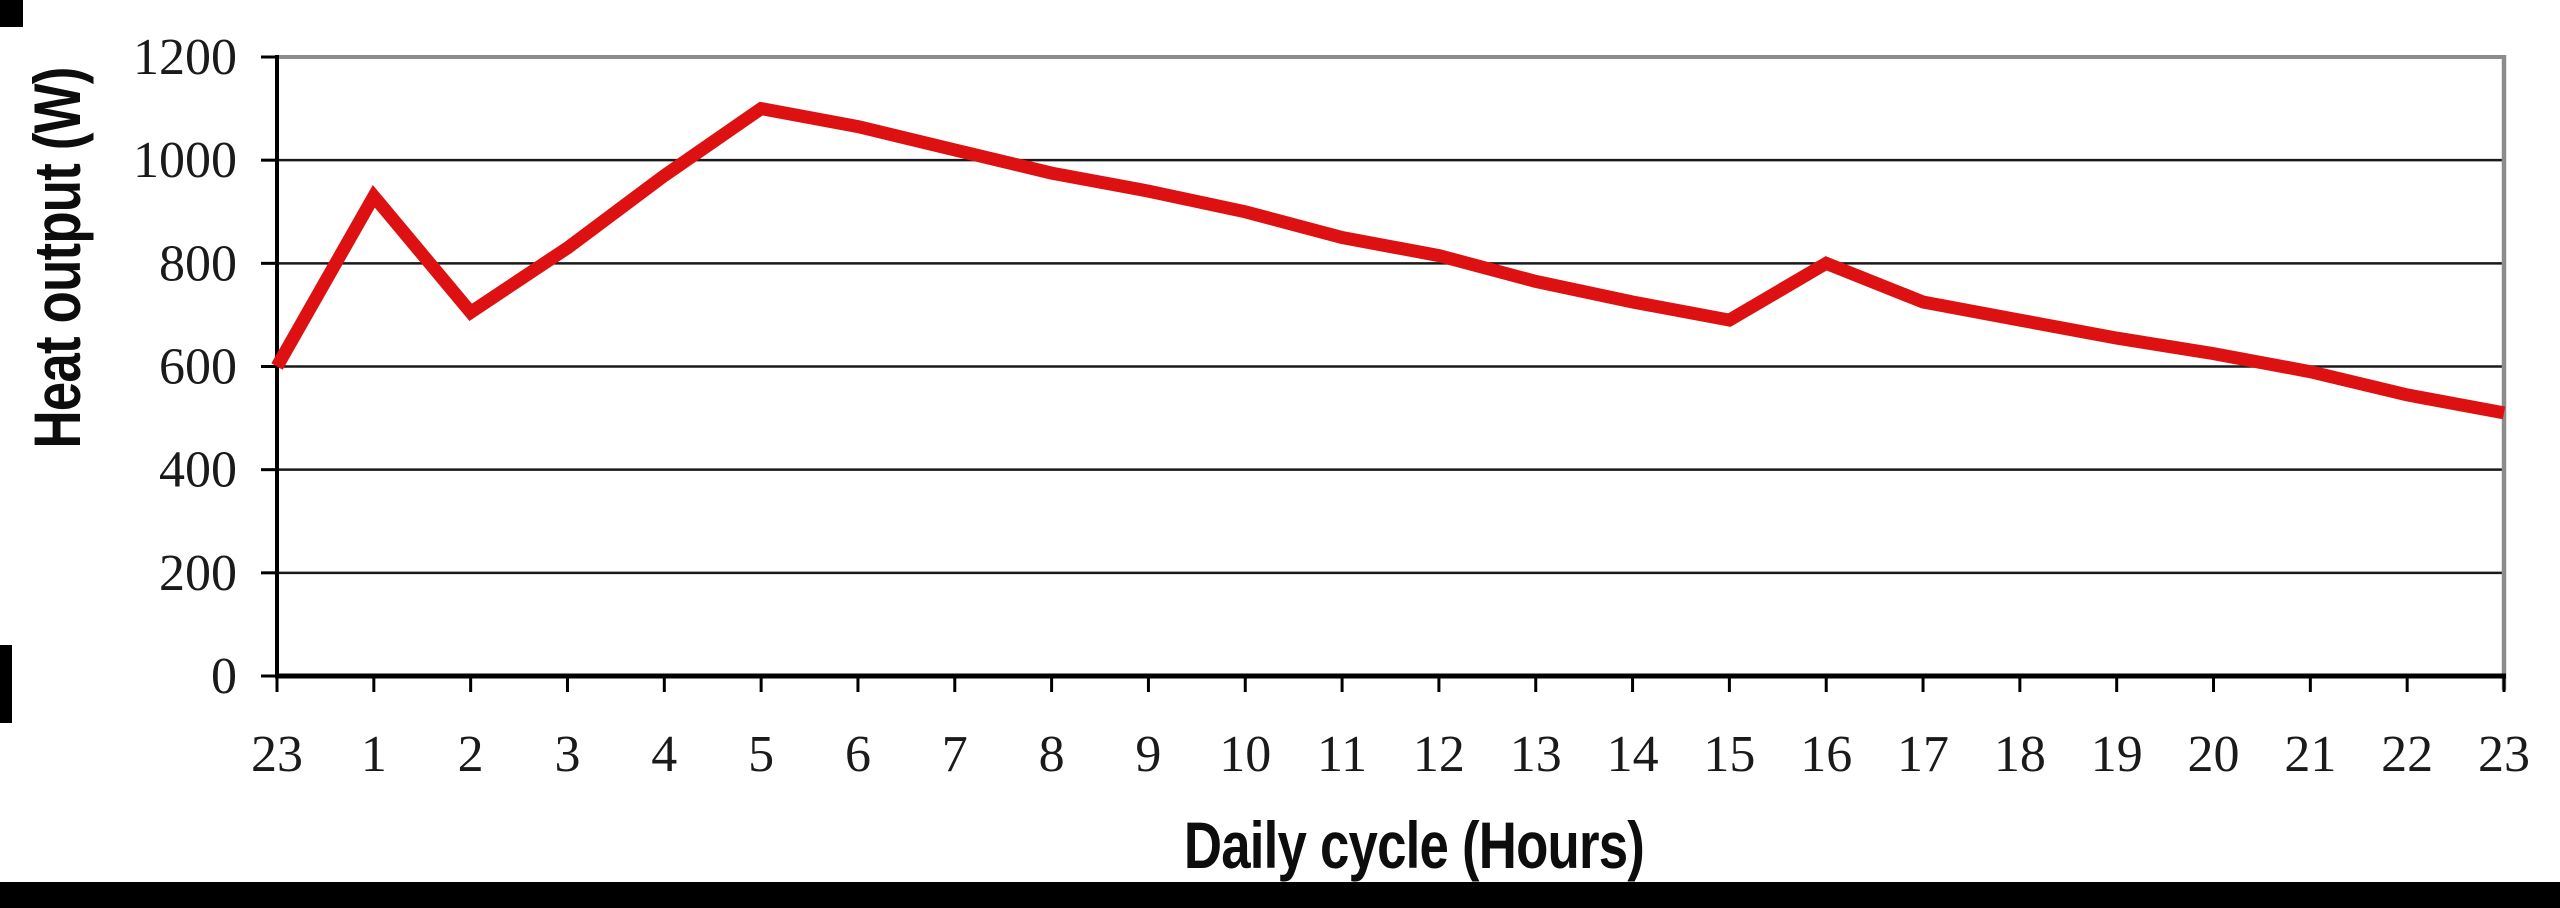  What do you see at coordinates (198, 470) in the screenshot?
I see `y-tick-label: 400` at bounding box center [198, 470].